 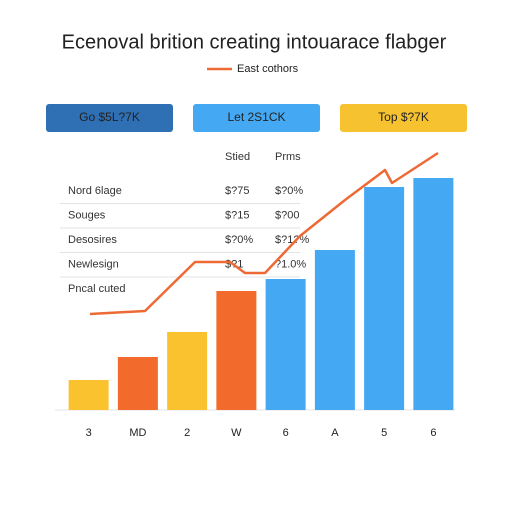 I want to click on table-cell: ?1.0%, so click(x=290, y=264).